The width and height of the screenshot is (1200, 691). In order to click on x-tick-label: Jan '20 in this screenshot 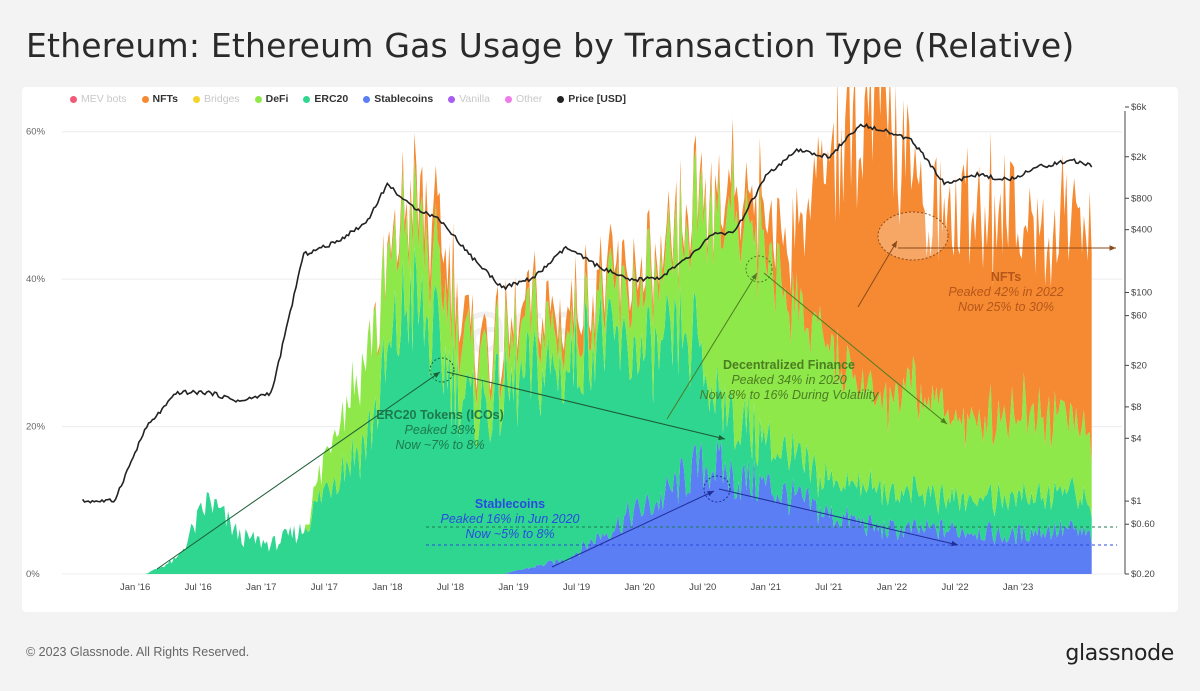, I will do `click(640, 587)`.